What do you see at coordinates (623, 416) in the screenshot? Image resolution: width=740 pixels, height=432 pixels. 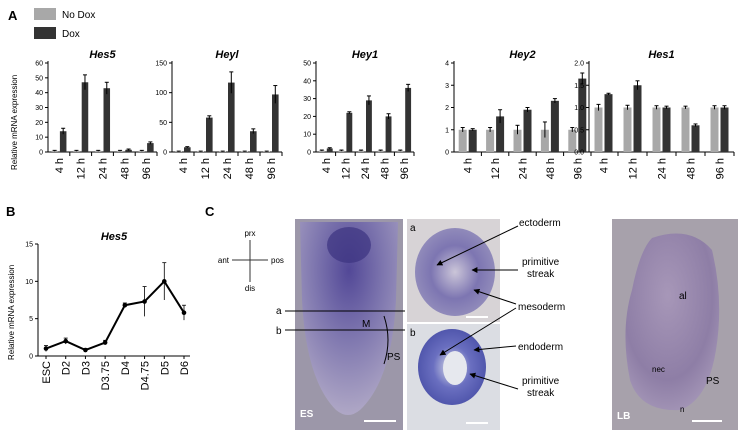 I see `label-lb: LB` at bounding box center [623, 416].